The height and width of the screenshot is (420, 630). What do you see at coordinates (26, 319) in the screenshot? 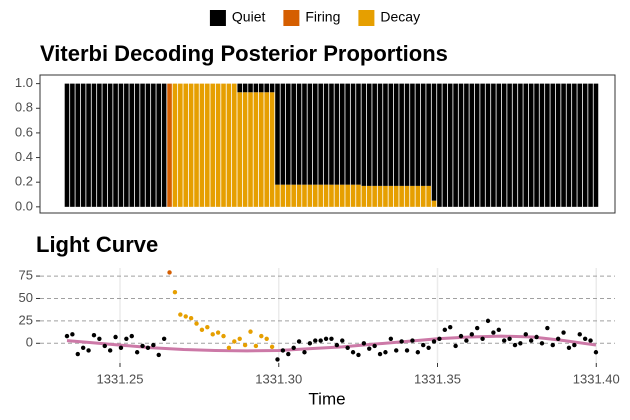
I see `y-tick-label: 25` at bounding box center [26, 319].